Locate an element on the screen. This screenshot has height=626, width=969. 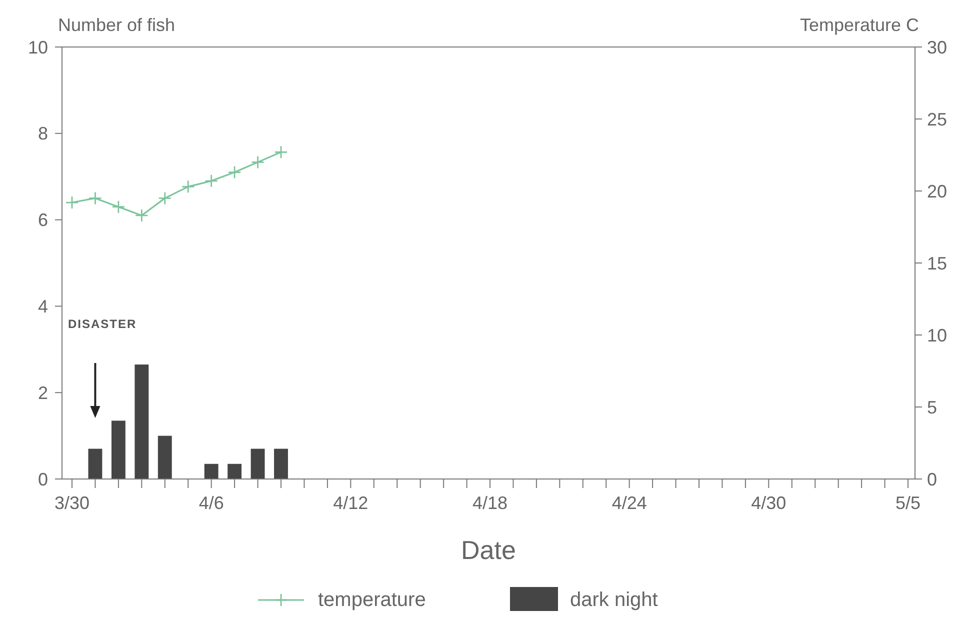
legend-label: dark night is located at coordinates (614, 600).